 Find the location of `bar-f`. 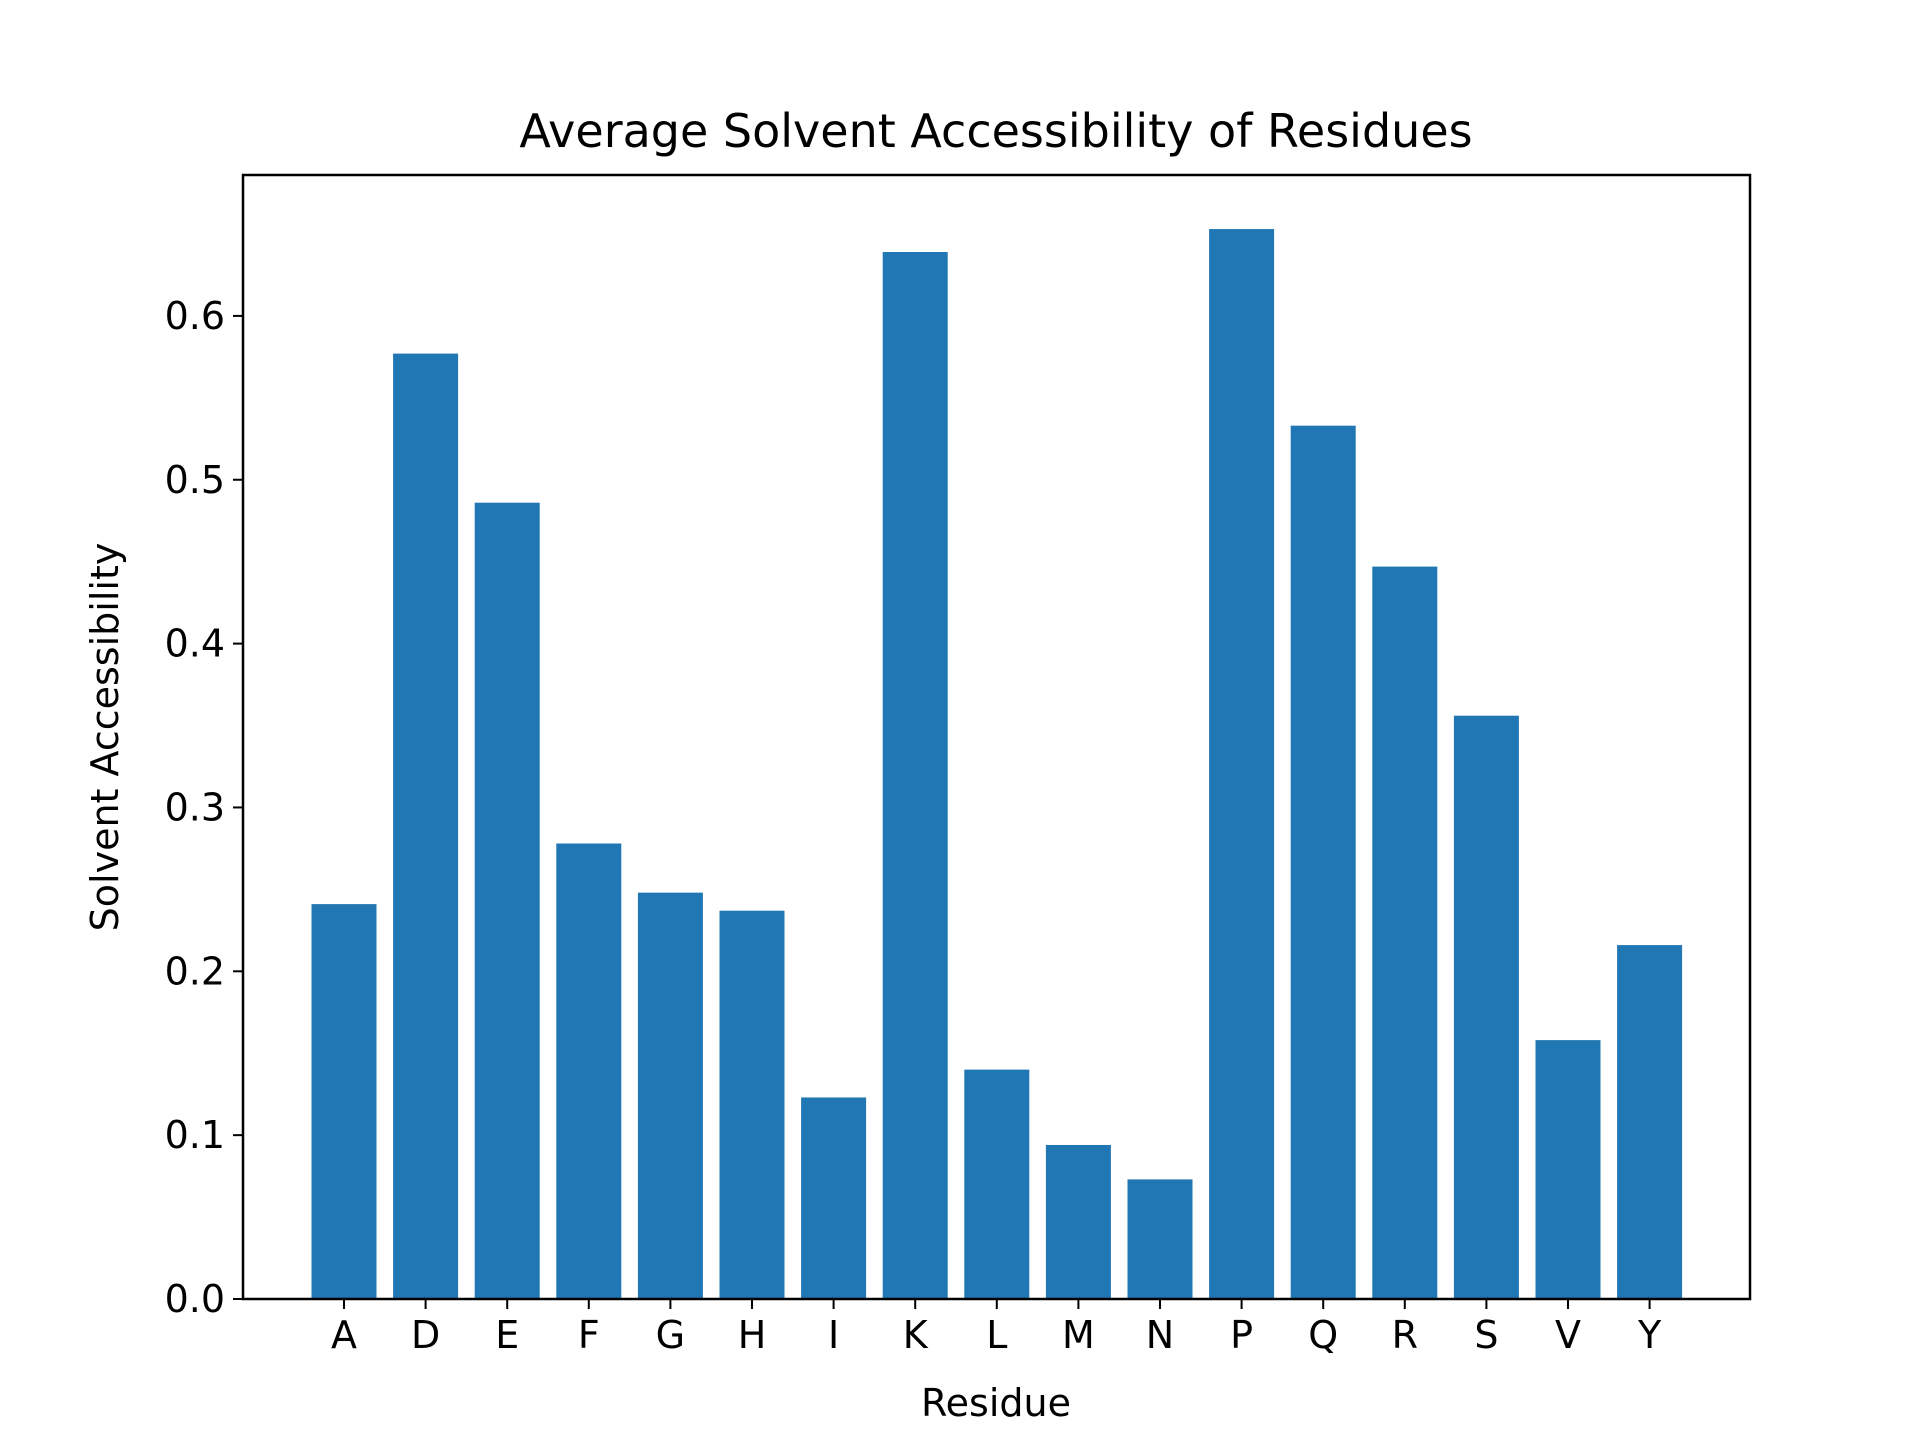

bar-f is located at coordinates (589, 1071).